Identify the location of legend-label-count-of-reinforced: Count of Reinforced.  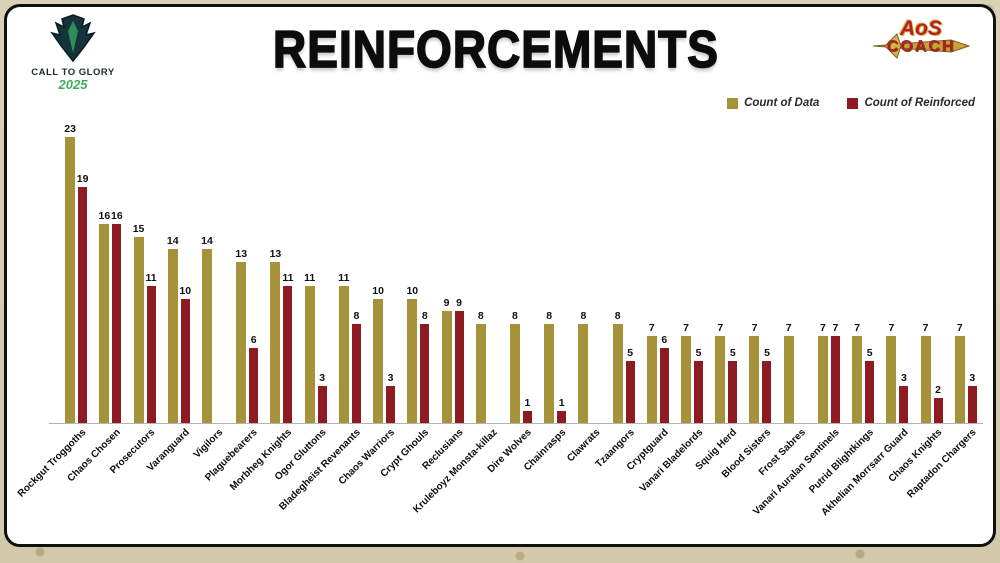
(919, 103).